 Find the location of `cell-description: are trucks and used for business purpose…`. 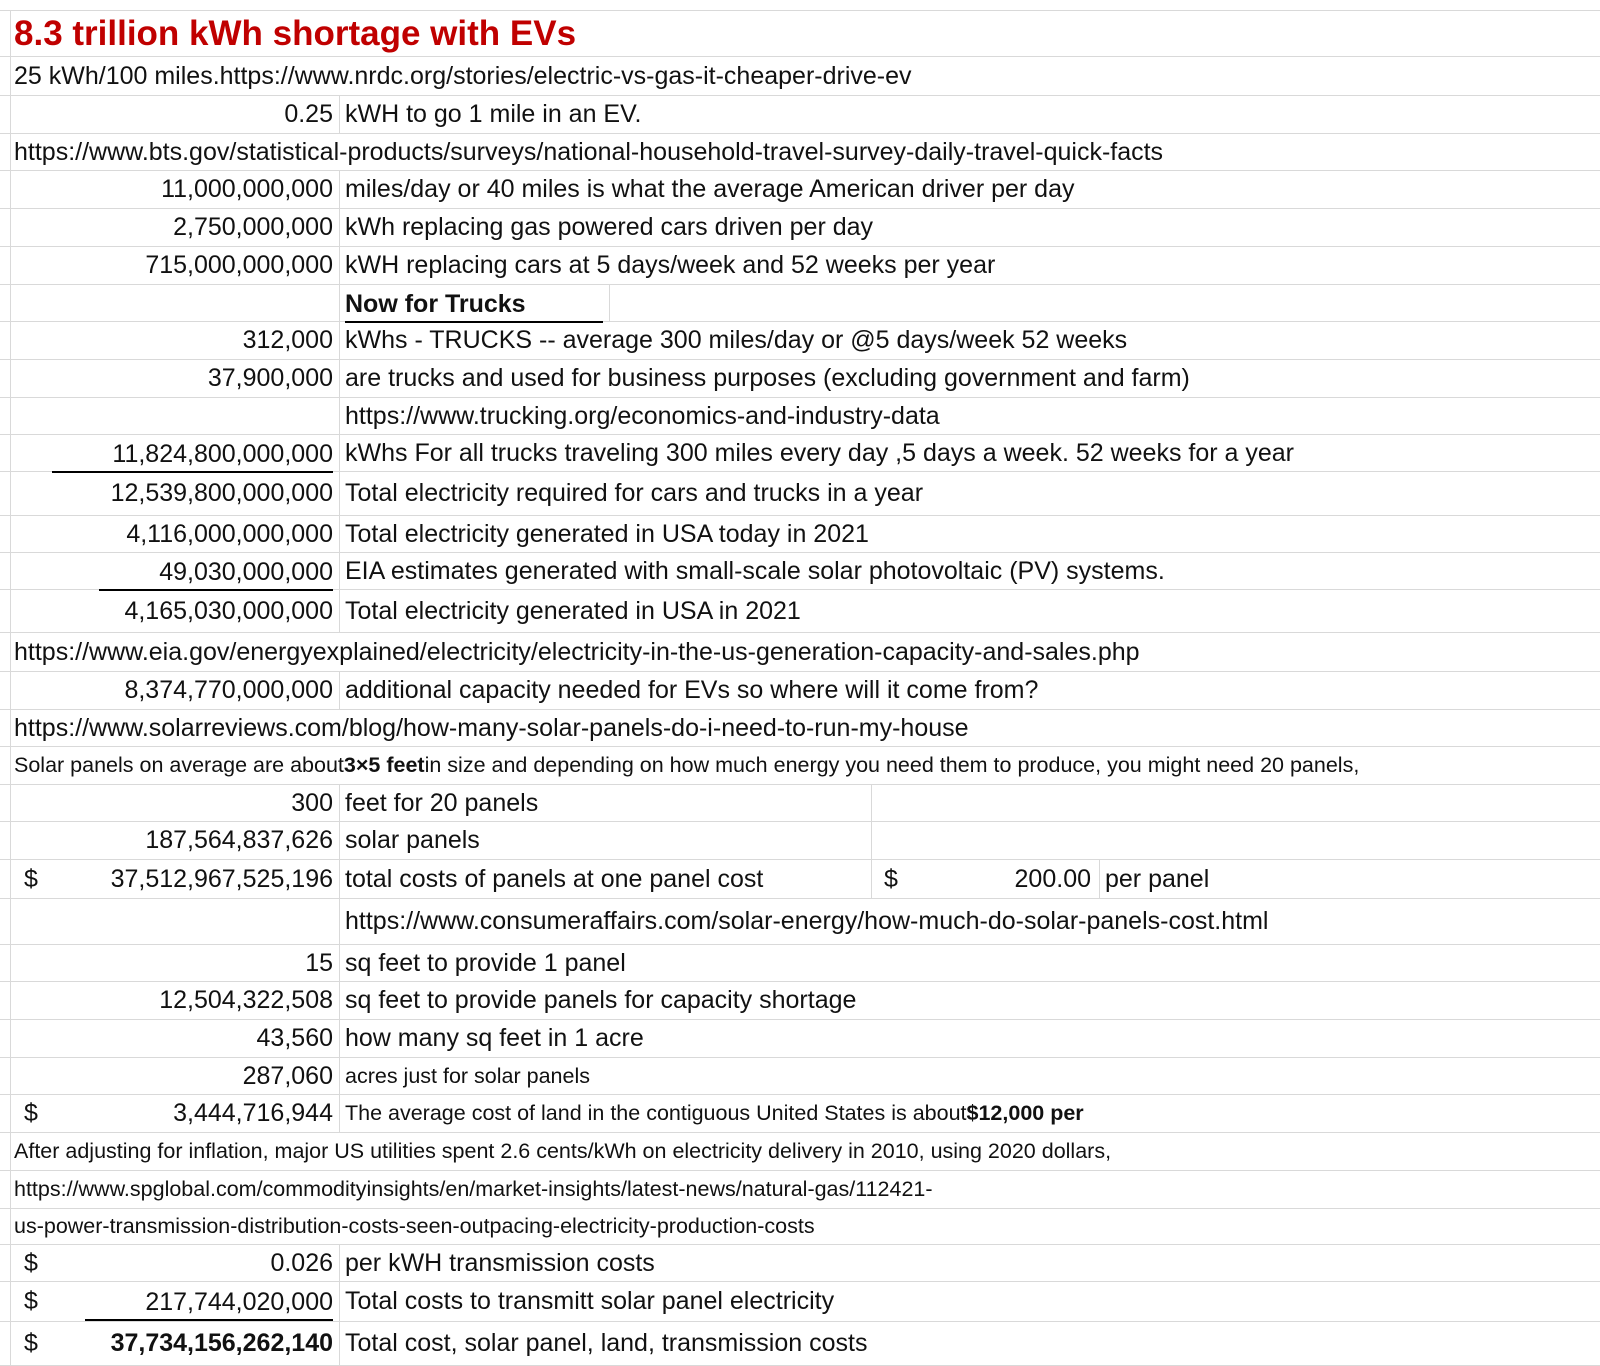

cell-description: are trucks and used for business purpose… is located at coordinates (767, 378).